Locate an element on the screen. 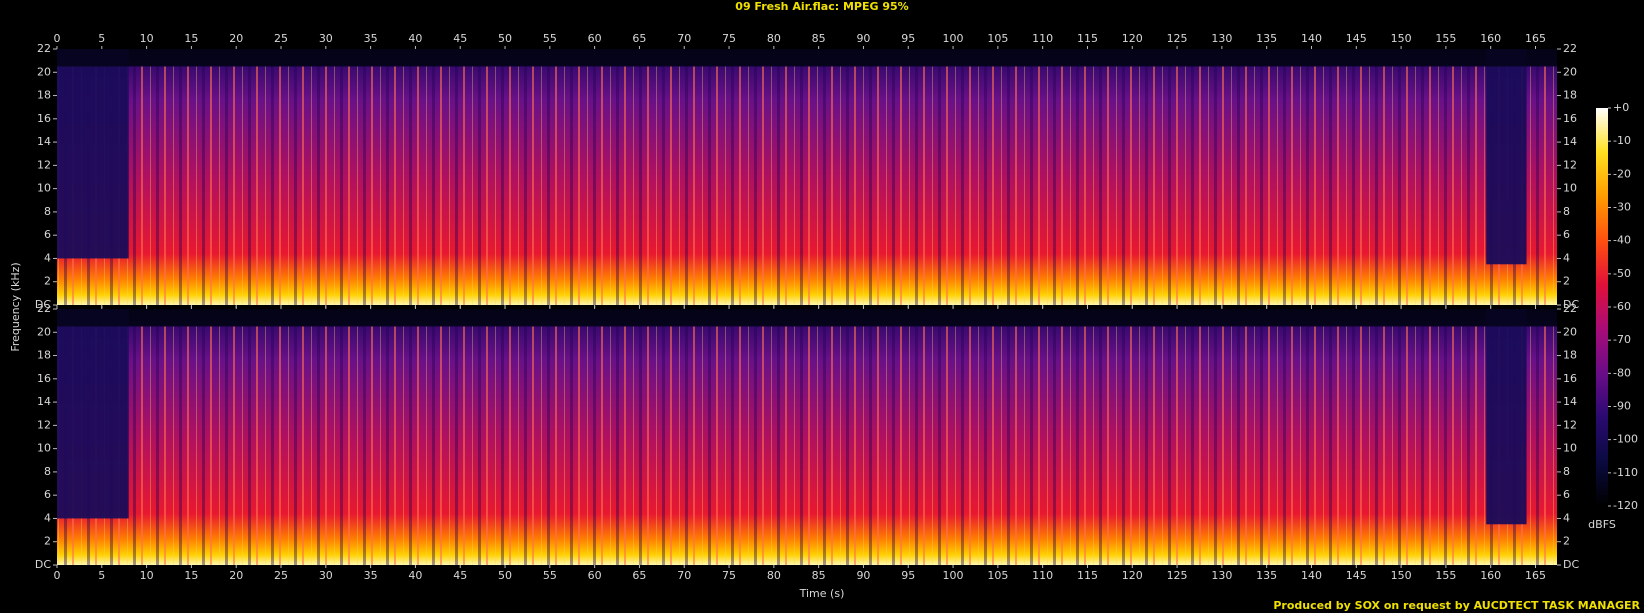  x-tick-label: 140 is located at coordinates (1311, 38).